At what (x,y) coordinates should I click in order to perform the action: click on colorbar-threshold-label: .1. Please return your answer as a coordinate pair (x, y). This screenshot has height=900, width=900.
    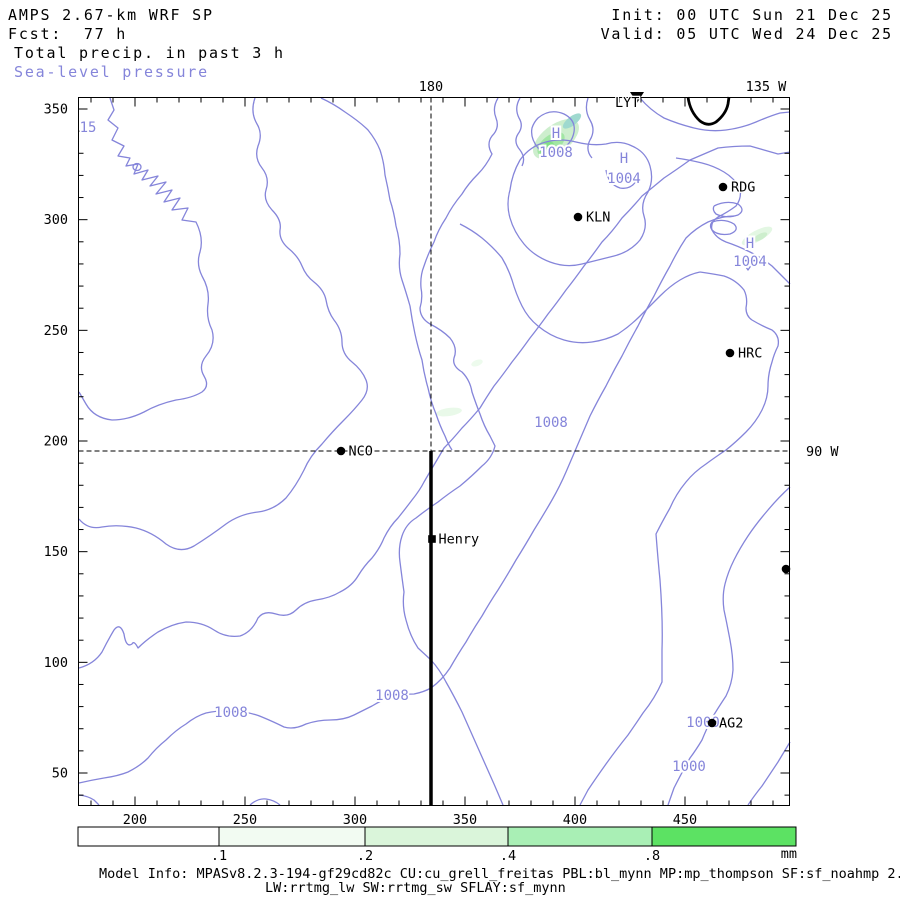
    Looking at the image, I should click on (219, 856).